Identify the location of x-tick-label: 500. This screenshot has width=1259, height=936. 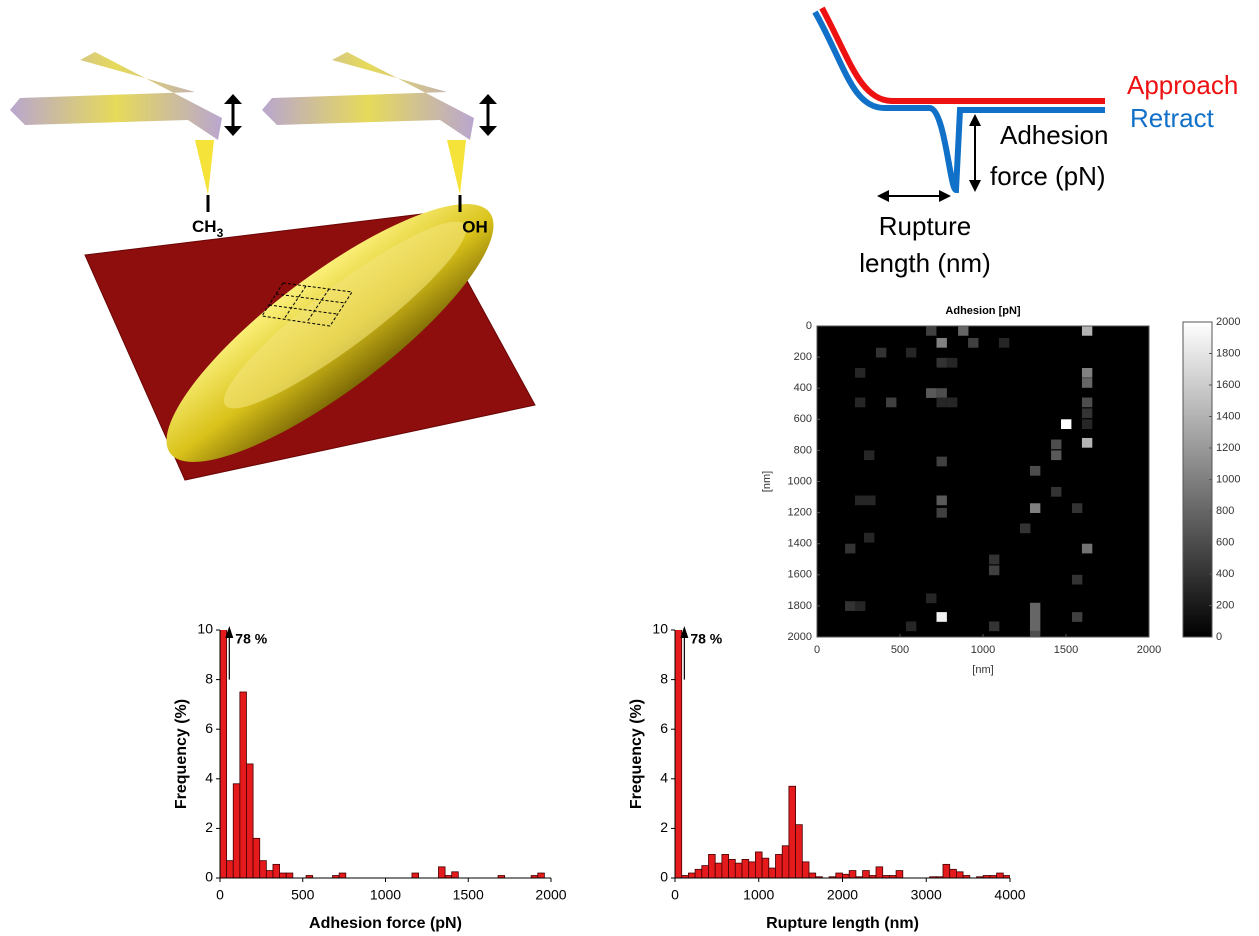
(303, 895).